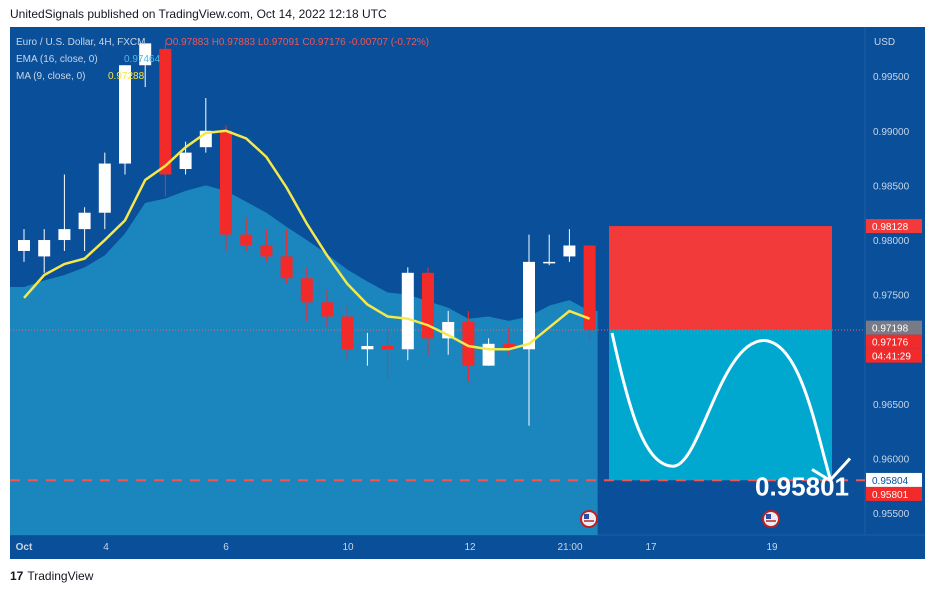  I want to click on price-scale-badge-label: 0.97176, so click(890, 343).